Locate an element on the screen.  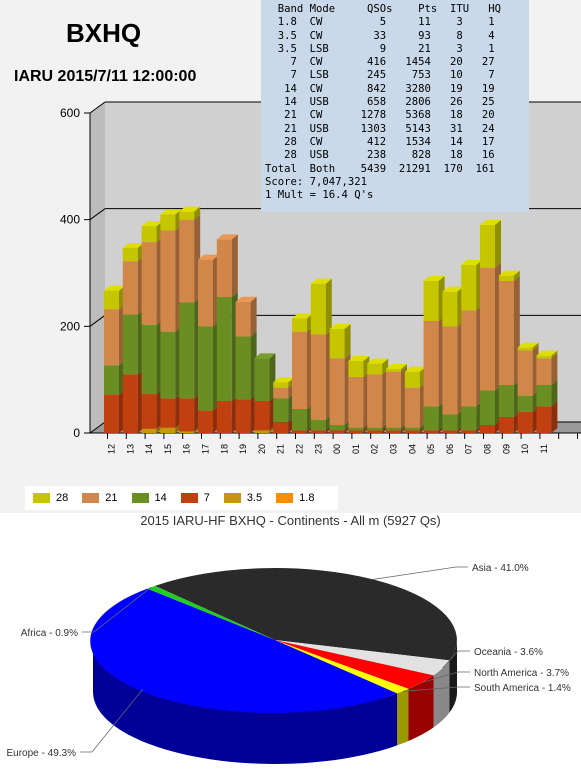
contest-time-subtitle: IARU 2015/7/11 12:00:00 is located at coordinates (105, 76).